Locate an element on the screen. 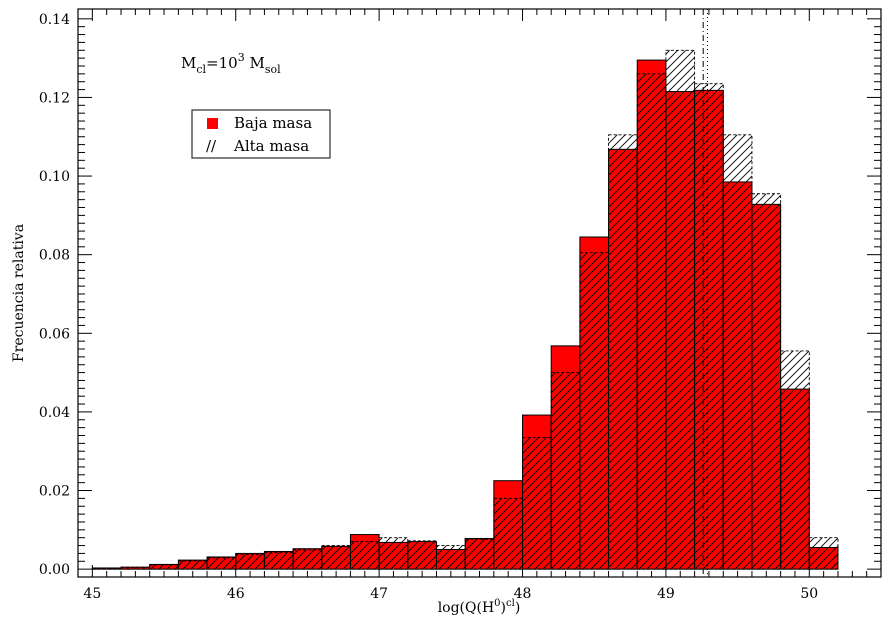 The width and height of the screenshot is (888, 631). mass-annotation: Mcl=103 Msol is located at coordinates (231, 63).